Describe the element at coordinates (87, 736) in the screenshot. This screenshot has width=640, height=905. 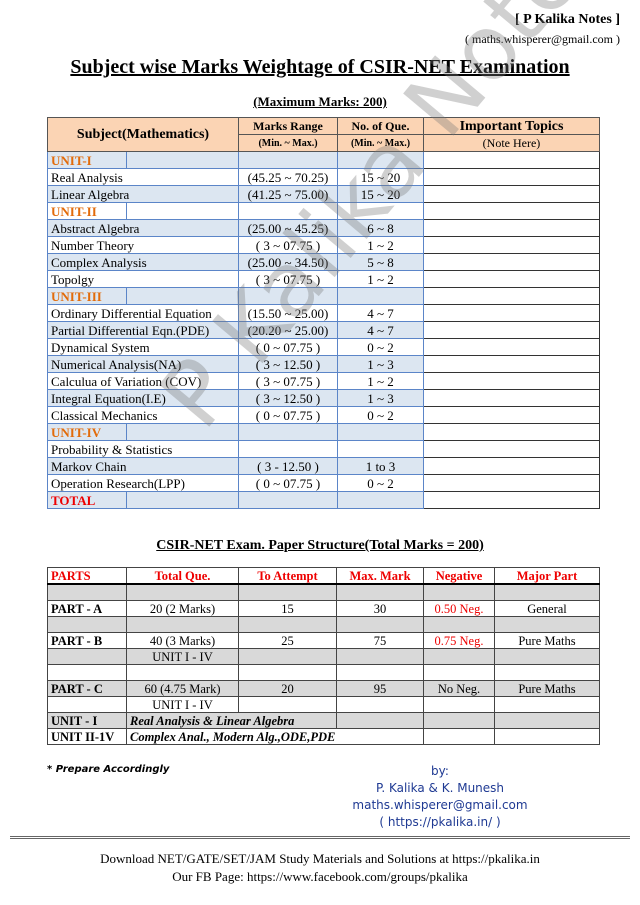
I see `structure-cell: UNIT II-1V` at that location.